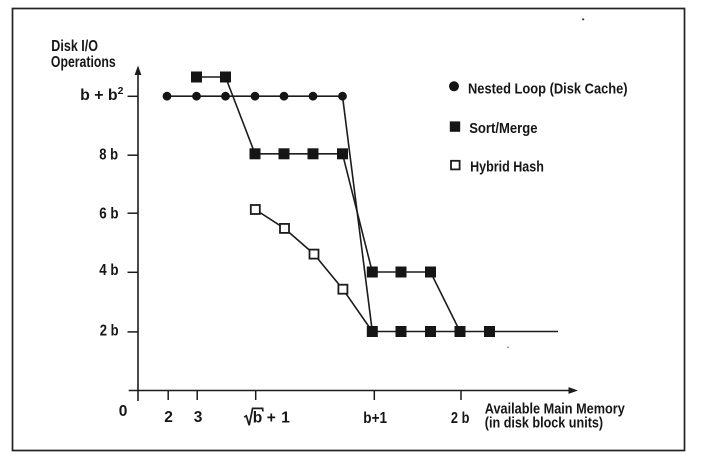  What do you see at coordinates (83, 62) in the screenshot?
I see `svg-text: Operations` at bounding box center [83, 62].